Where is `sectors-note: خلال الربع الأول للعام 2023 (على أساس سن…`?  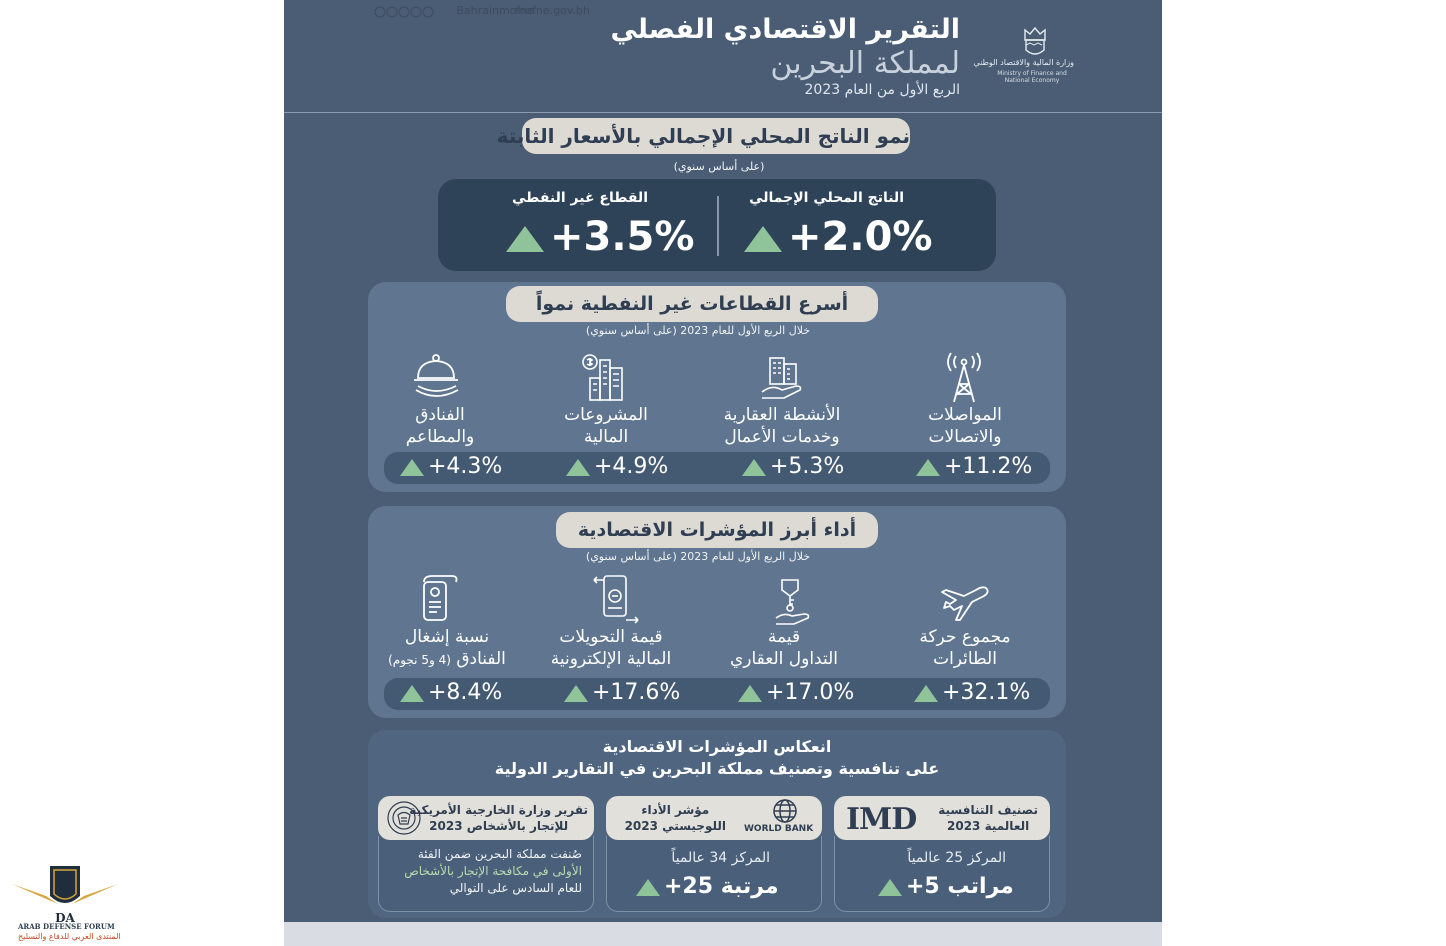 sectors-note: خلال الربع الأول للعام 2023 (على أساس سن… is located at coordinates (698, 330).